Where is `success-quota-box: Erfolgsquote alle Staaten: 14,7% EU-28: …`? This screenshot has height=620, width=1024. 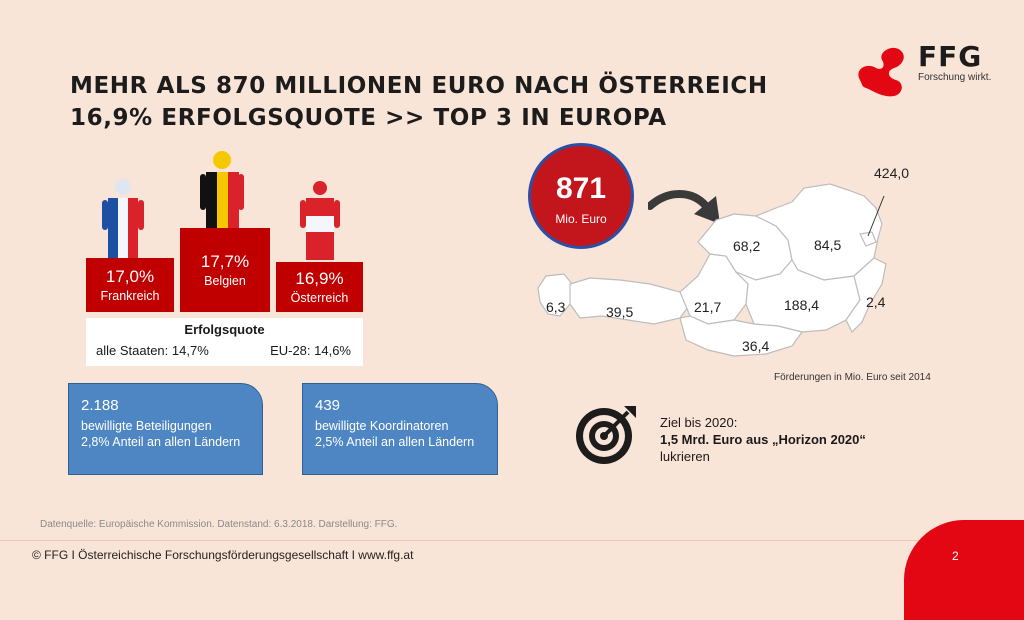 success-quota-box: Erfolgsquote alle Staaten: 14,7% EU-28: … is located at coordinates (224, 342).